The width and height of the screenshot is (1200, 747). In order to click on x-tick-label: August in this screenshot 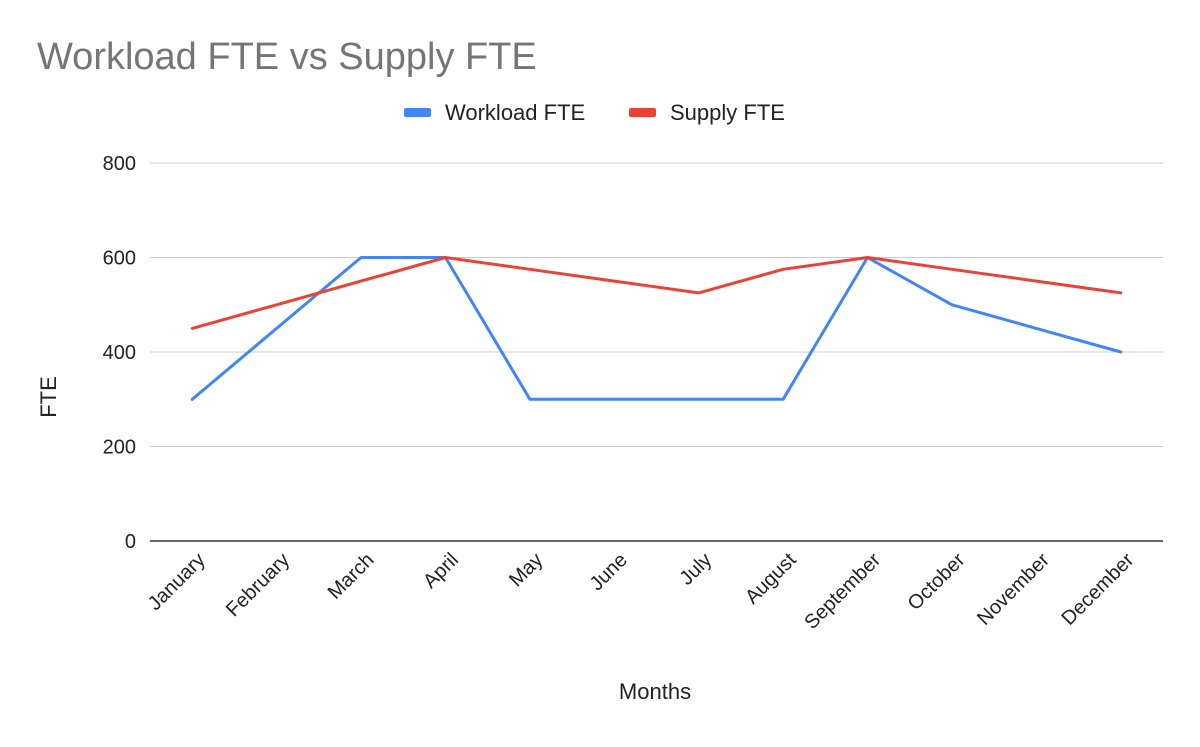, I will do `click(771, 579)`.